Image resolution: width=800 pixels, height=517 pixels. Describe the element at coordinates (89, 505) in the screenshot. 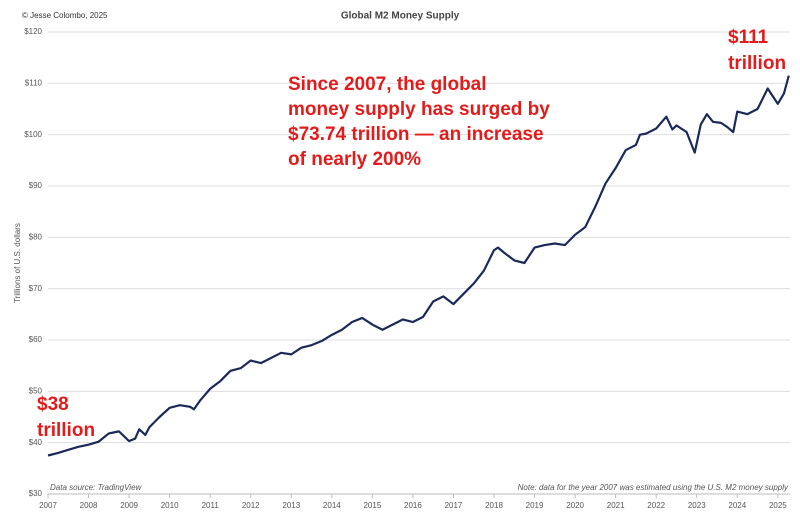

I see `x-tick-label: 2008` at that location.